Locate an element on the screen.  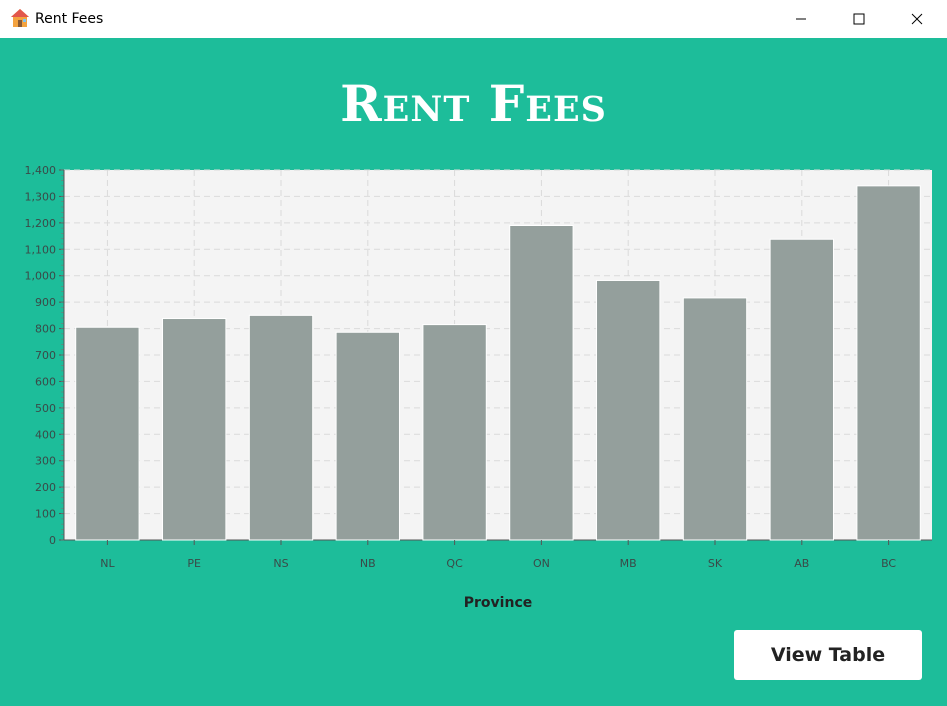
title-bar: Rent Fees is located at coordinates (473, 19).